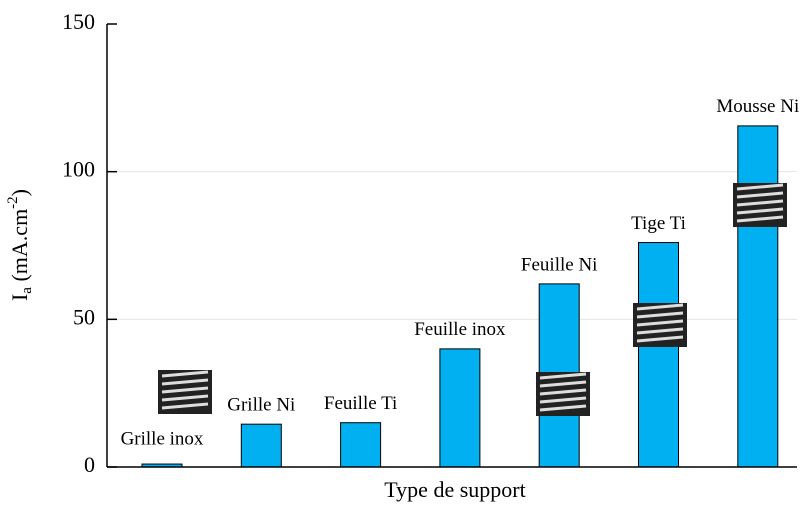  I want to click on y-label-end: ), so click(19, 192).